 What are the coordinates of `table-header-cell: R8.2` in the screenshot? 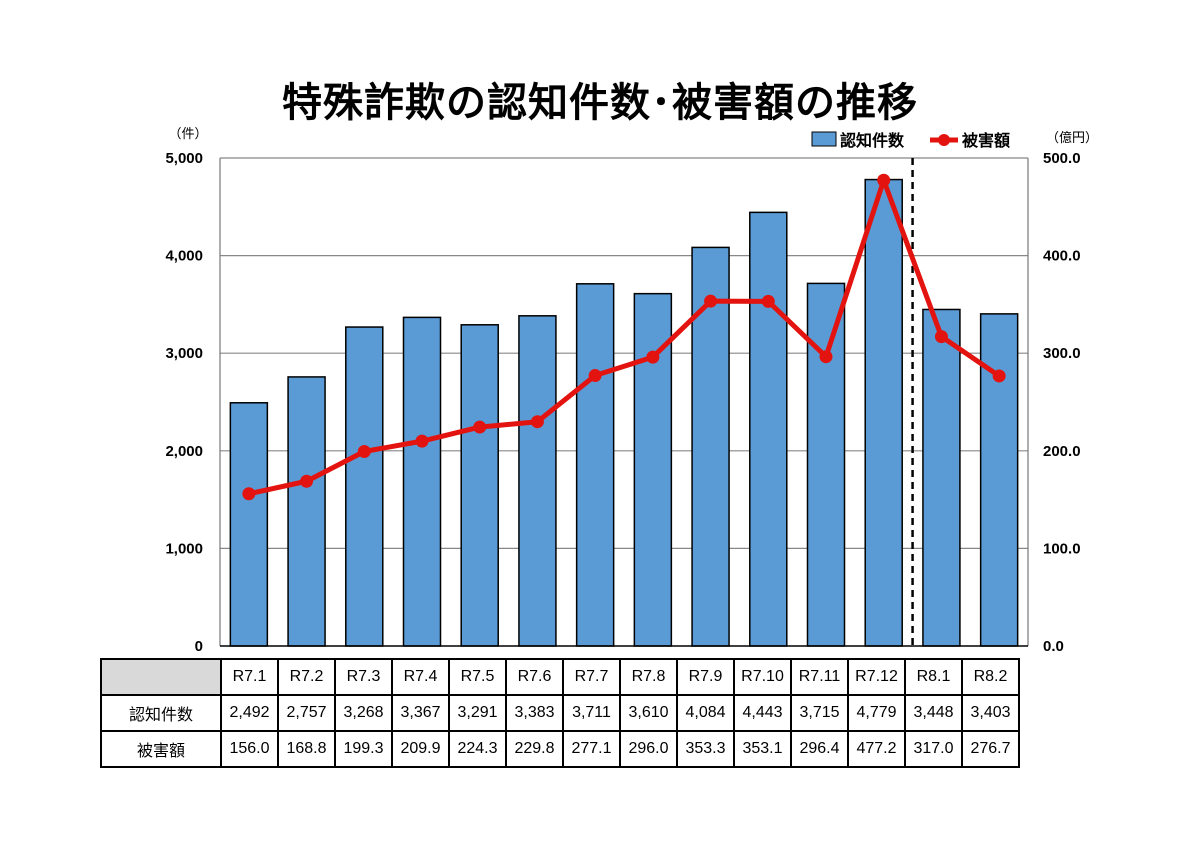 It's located at (990, 677).